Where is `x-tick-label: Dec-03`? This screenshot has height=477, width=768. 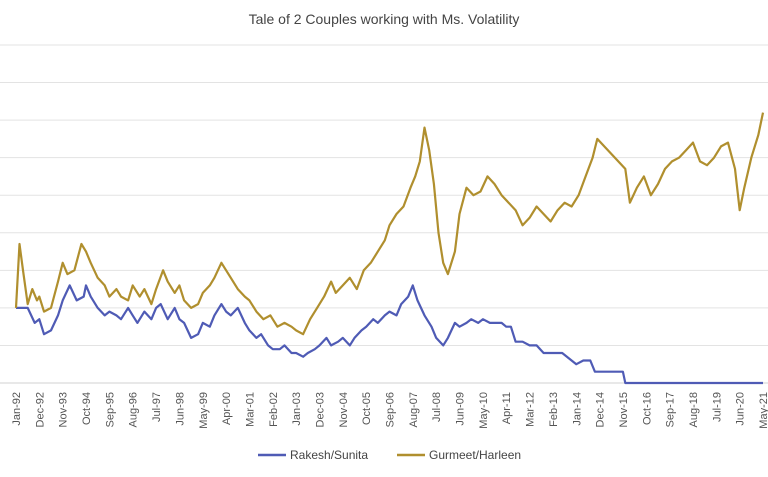
x-tick-label: Dec-03 is located at coordinates (320, 409).